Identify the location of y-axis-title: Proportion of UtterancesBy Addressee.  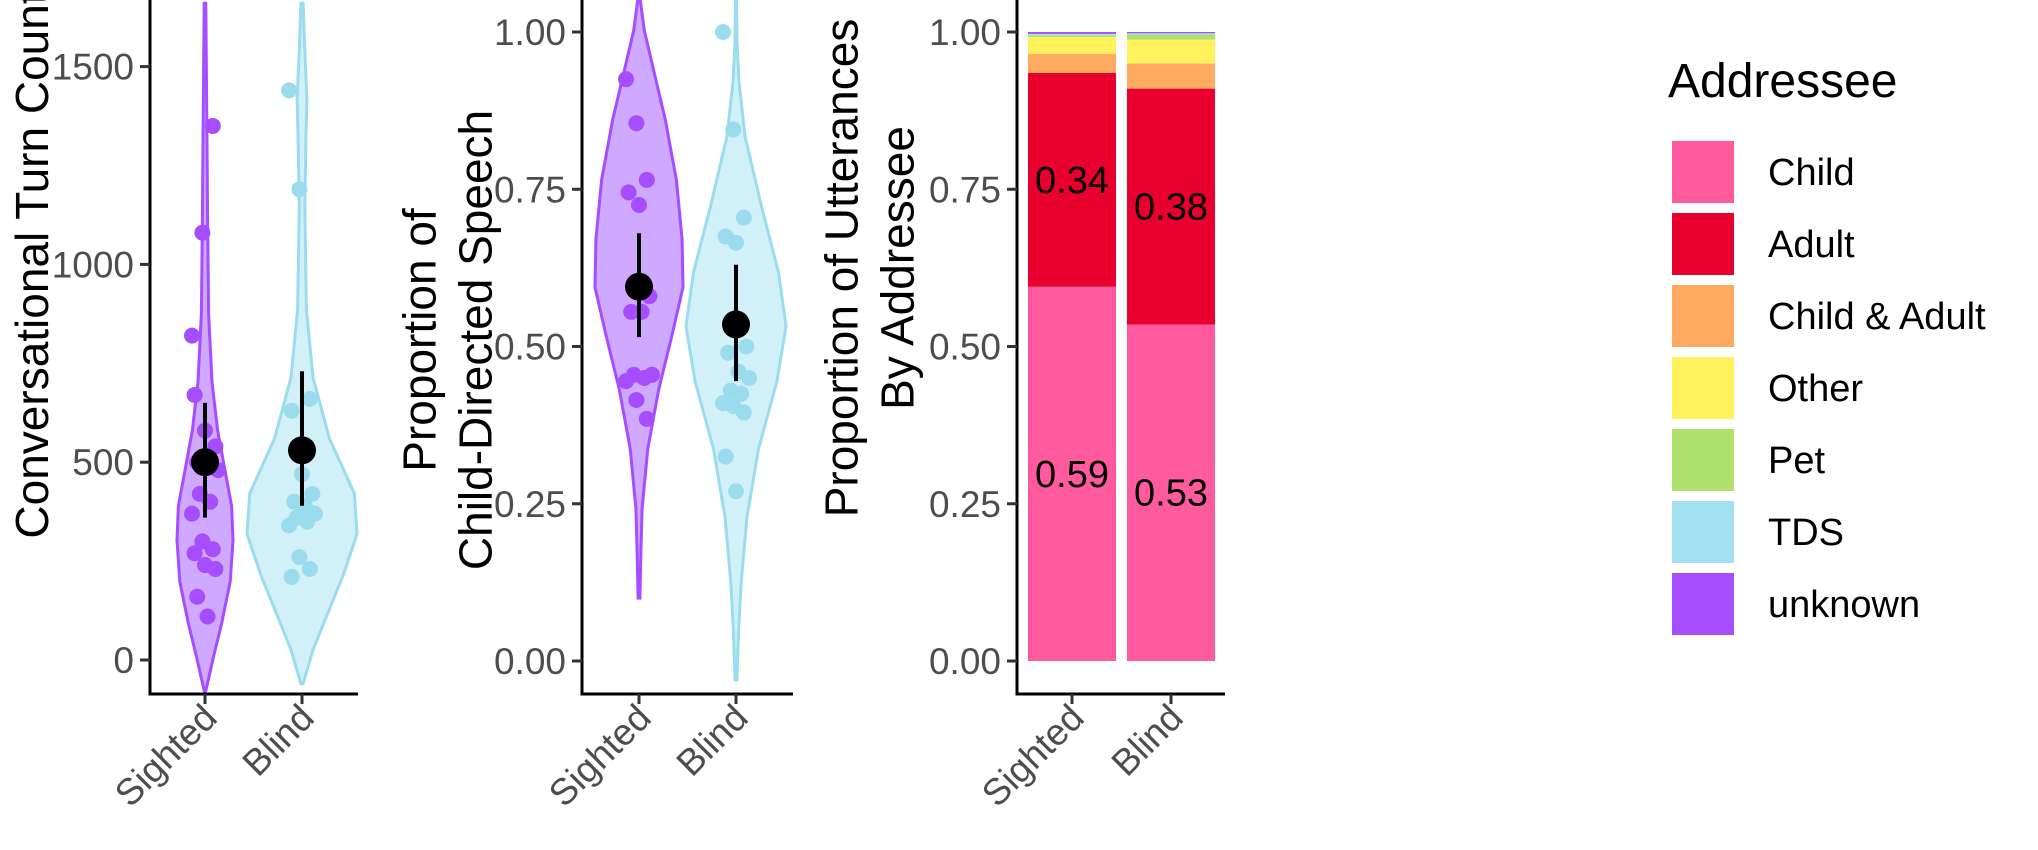
(869, 268).